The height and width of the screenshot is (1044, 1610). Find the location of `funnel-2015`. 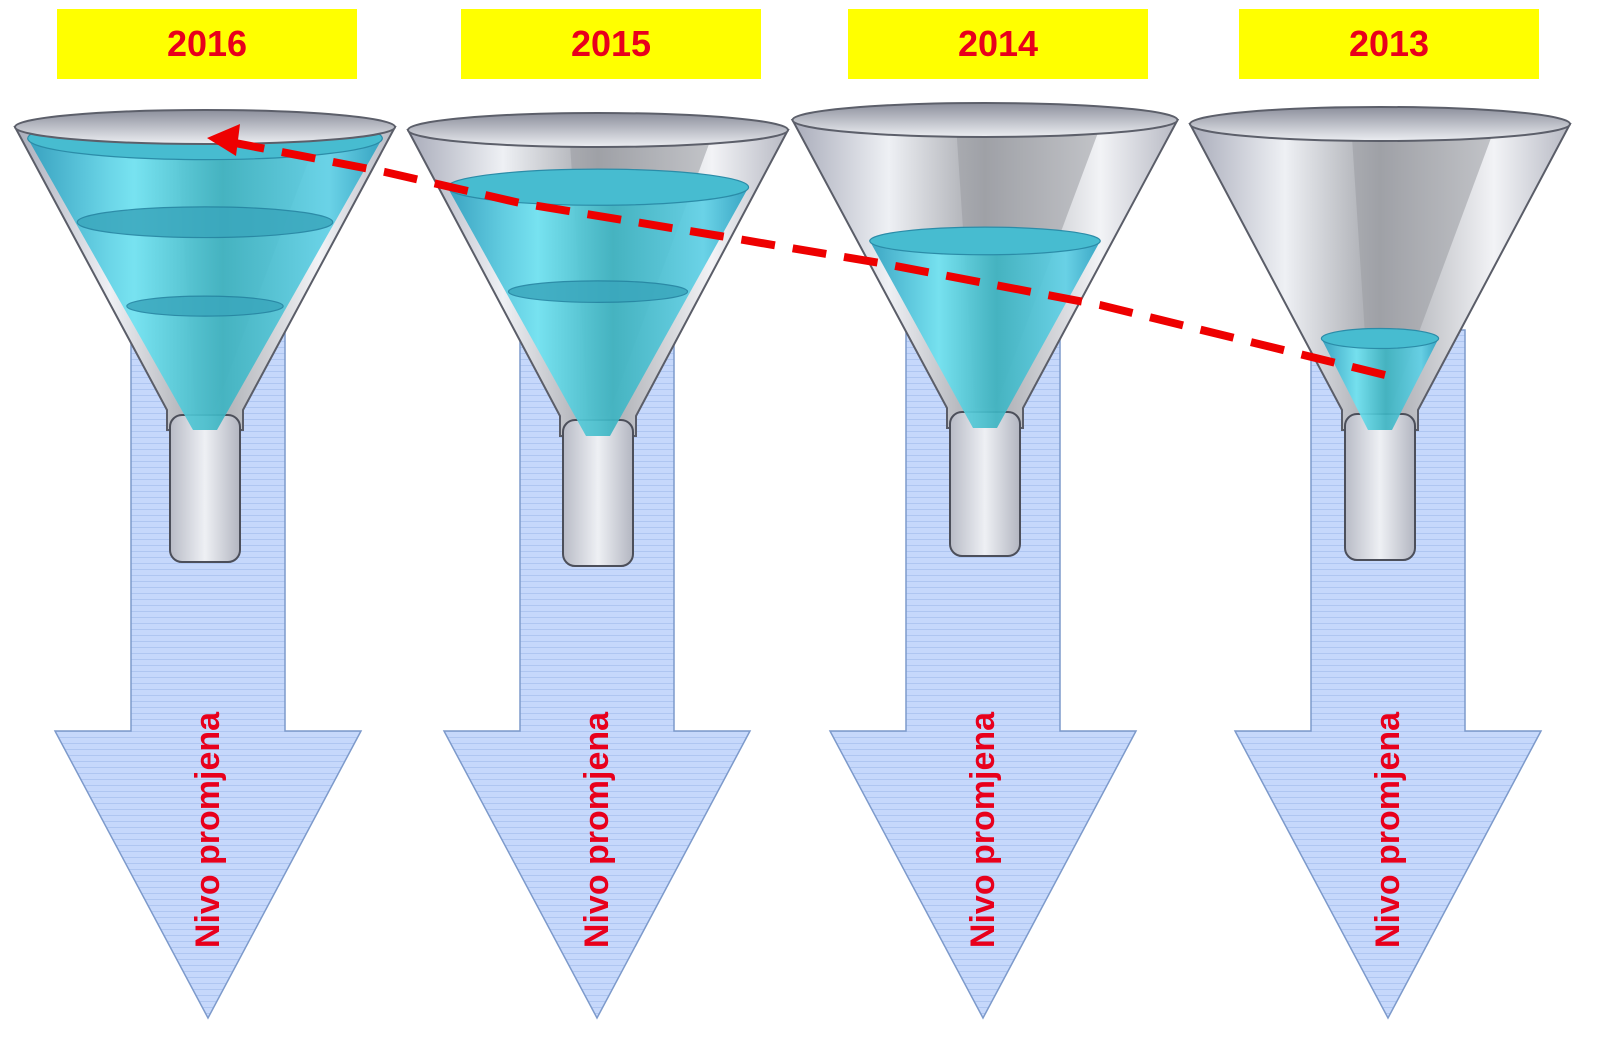

funnel-2015 is located at coordinates (598, 339).